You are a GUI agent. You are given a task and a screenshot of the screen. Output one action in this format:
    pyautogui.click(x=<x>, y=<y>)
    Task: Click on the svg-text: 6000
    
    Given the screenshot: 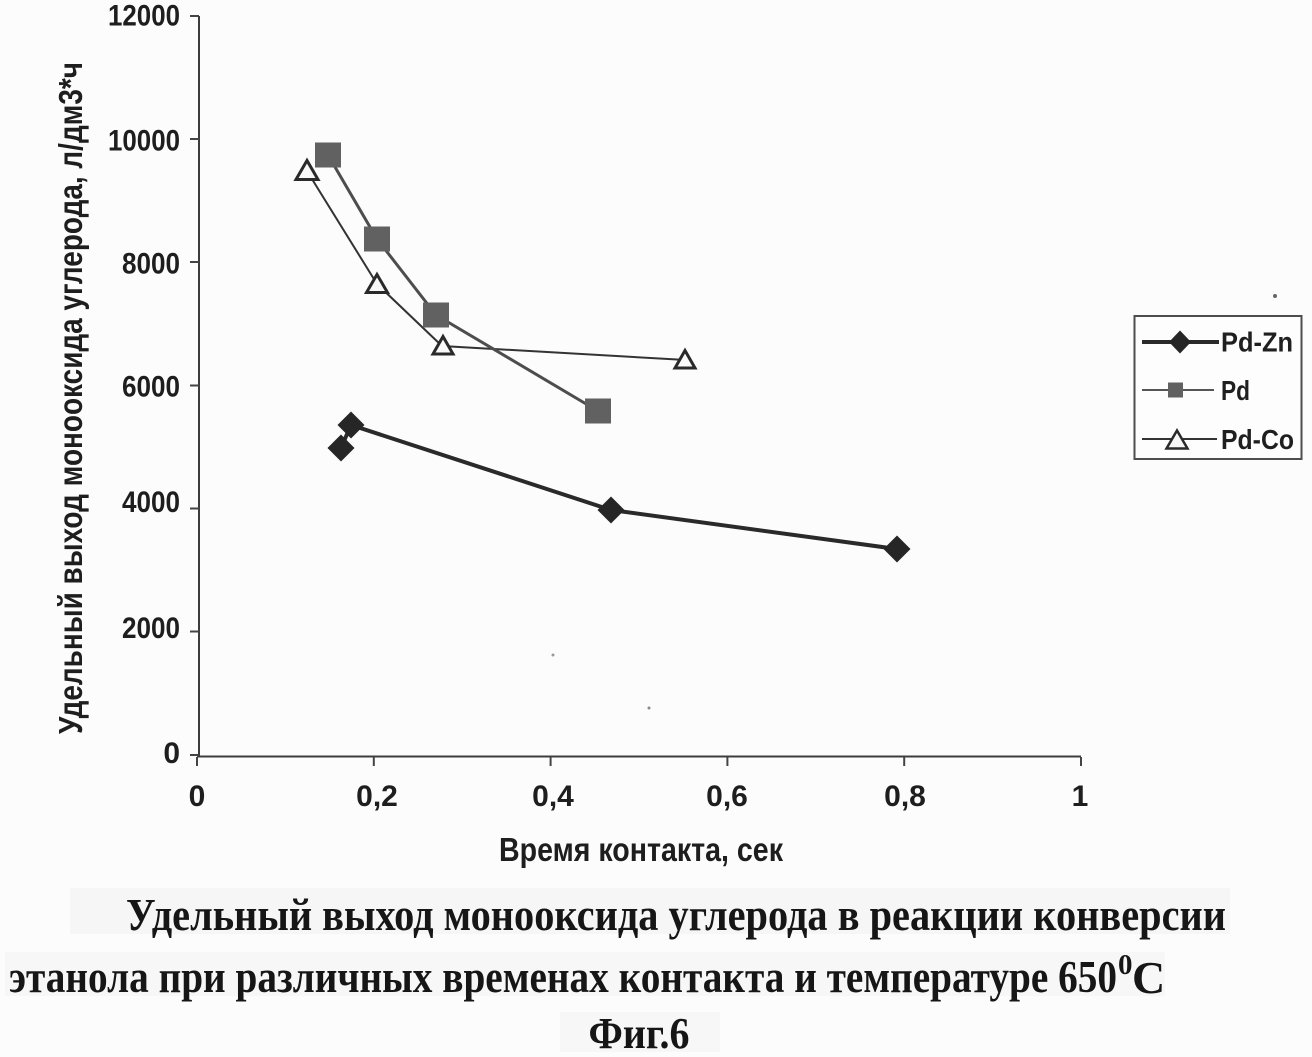 What is the action you would take?
    pyautogui.click(x=151, y=387)
    